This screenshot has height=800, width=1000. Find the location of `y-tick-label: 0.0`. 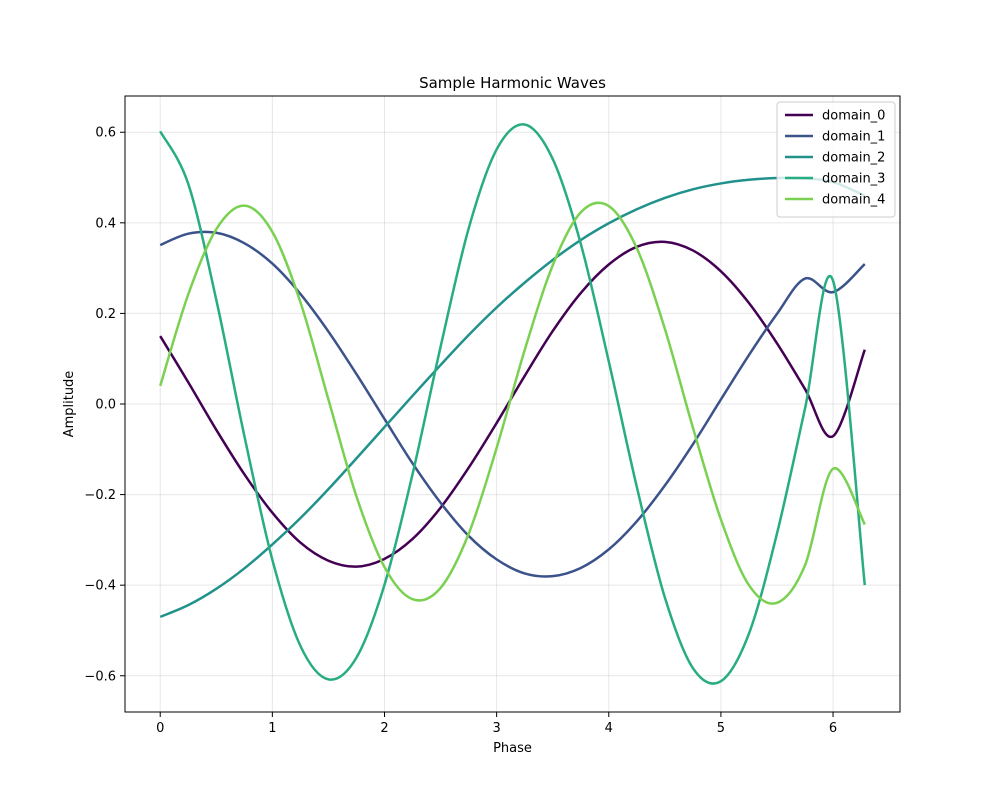

y-tick-label: 0.0 is located at coordinates (105, 405).